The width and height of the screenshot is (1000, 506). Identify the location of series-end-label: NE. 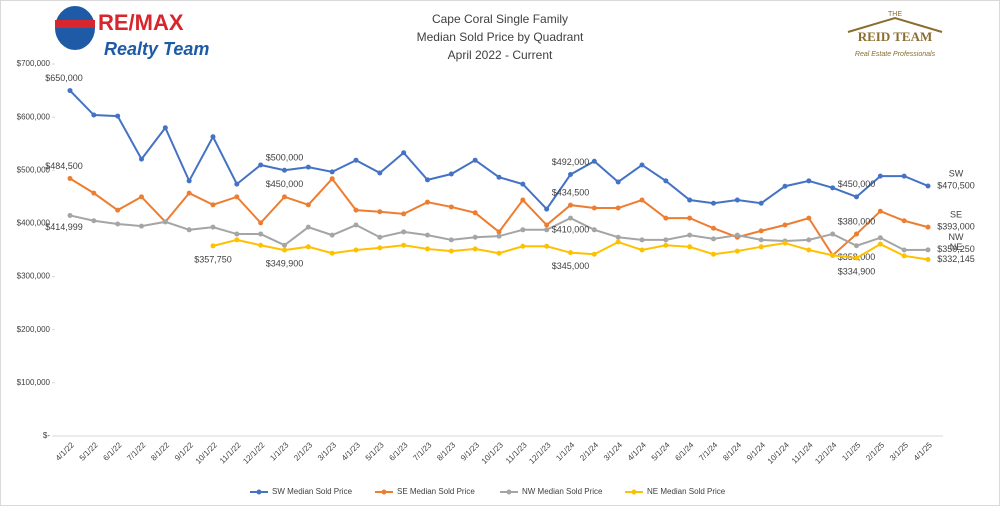
(956, 247).